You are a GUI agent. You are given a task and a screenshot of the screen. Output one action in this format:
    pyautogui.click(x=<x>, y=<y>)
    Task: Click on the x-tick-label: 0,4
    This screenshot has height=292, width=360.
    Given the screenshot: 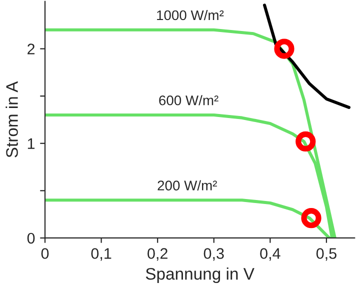 What is the action you would take?
    pyautogui.click(x=270, y=254)
    